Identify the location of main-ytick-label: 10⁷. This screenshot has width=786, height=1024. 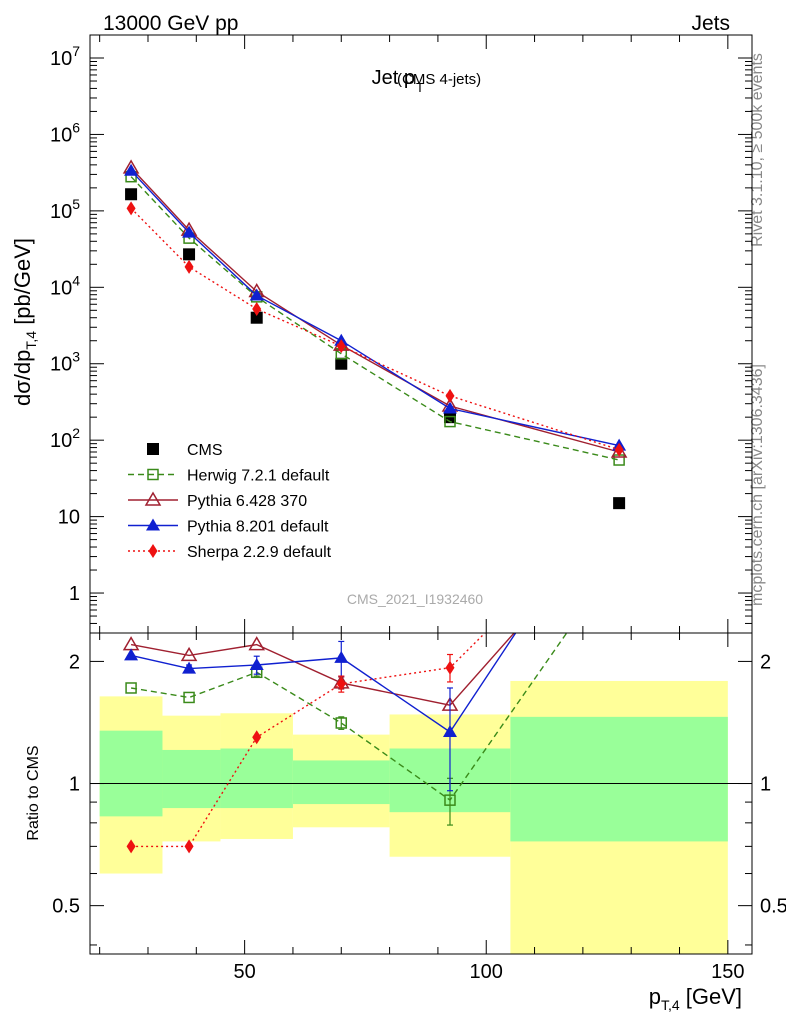
(65, 56).